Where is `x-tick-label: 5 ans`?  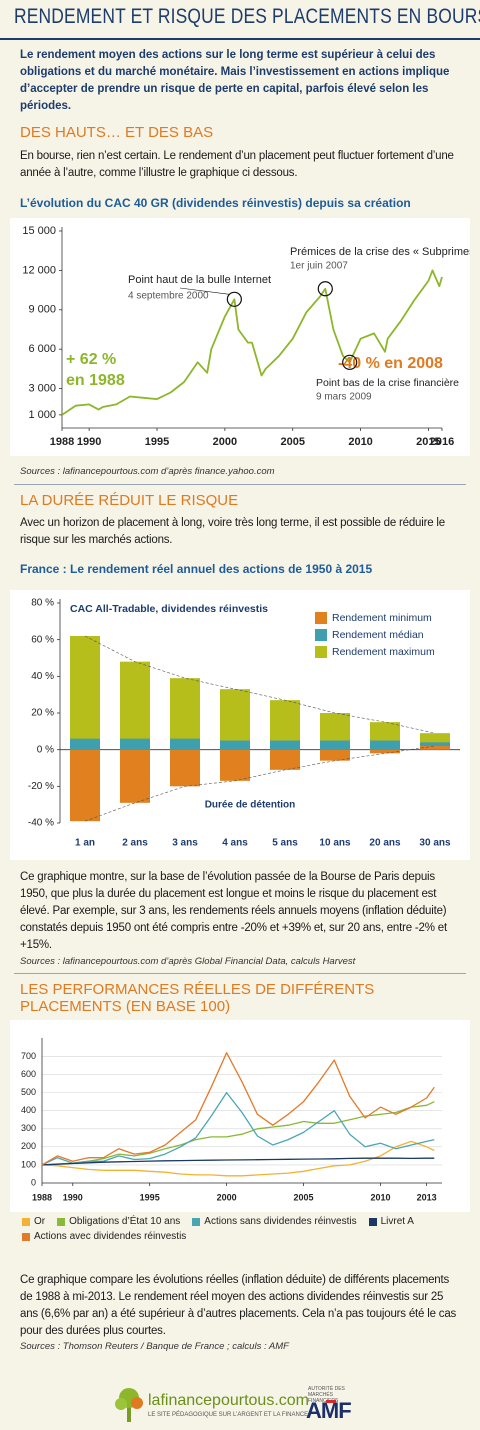
x-tick-label: 5 ans is located at coordinates (285, 843).